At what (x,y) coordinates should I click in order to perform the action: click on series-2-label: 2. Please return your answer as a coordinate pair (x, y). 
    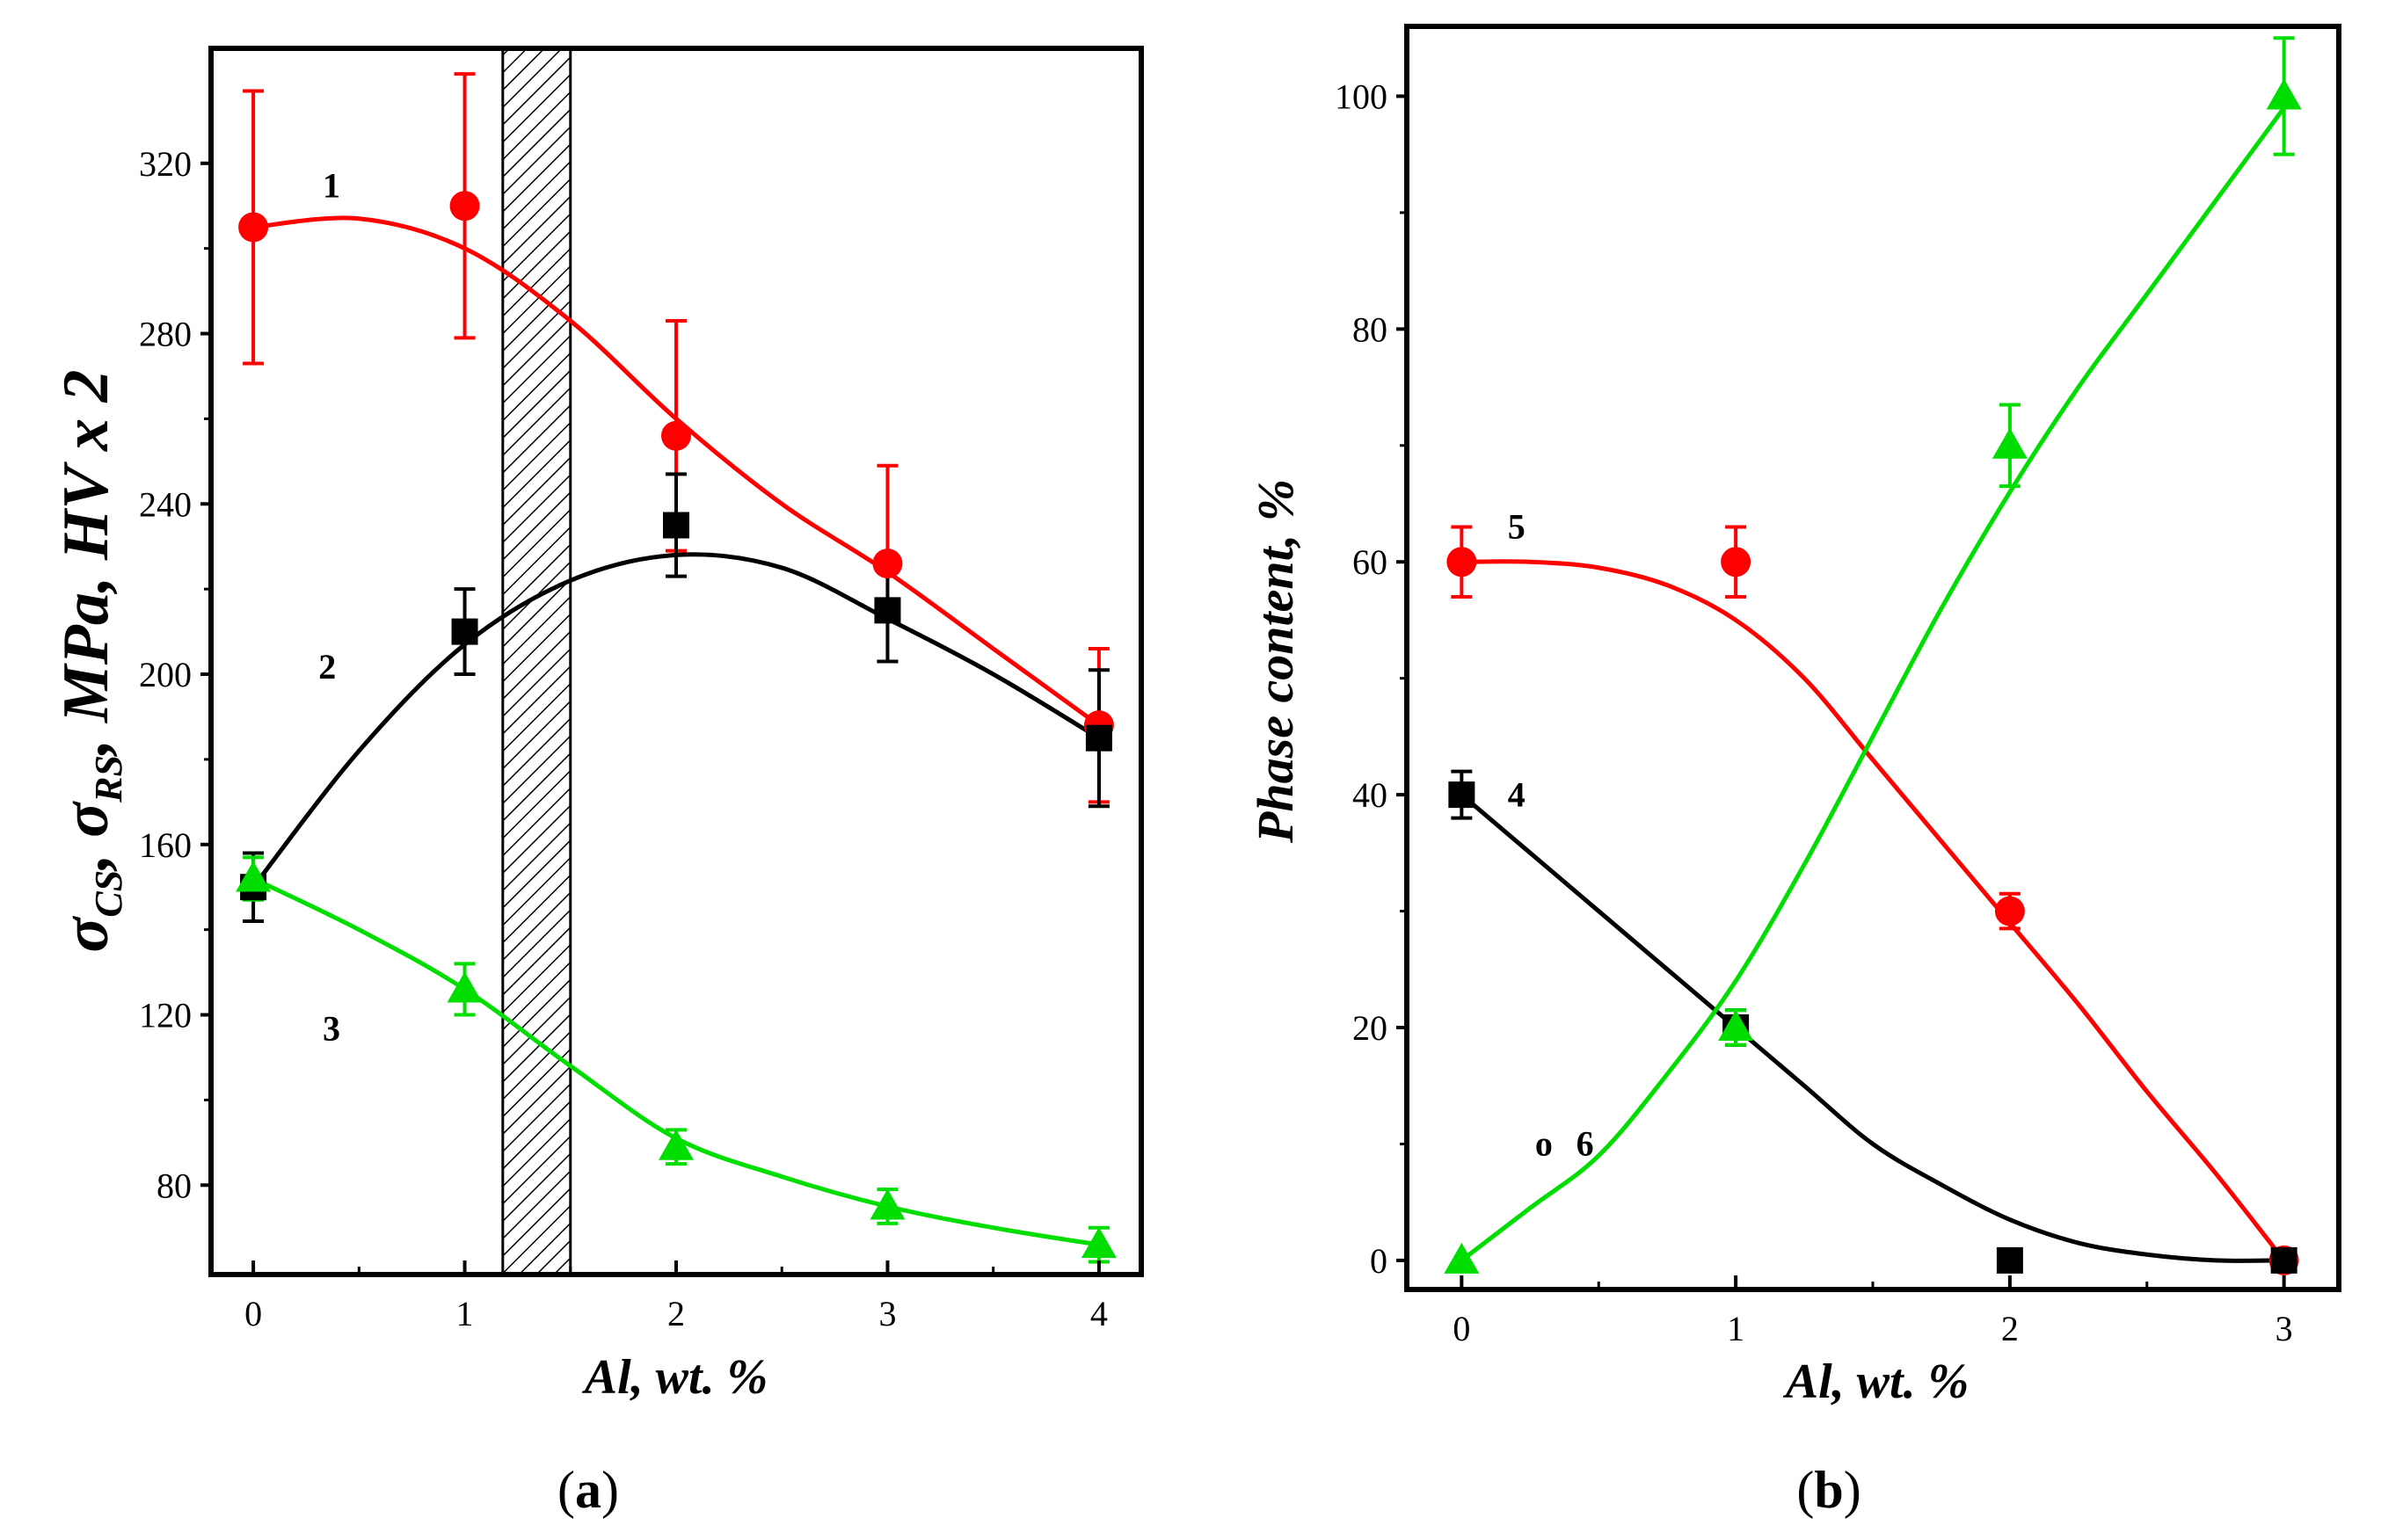
    Looking at the image, I should click on (327, 666).